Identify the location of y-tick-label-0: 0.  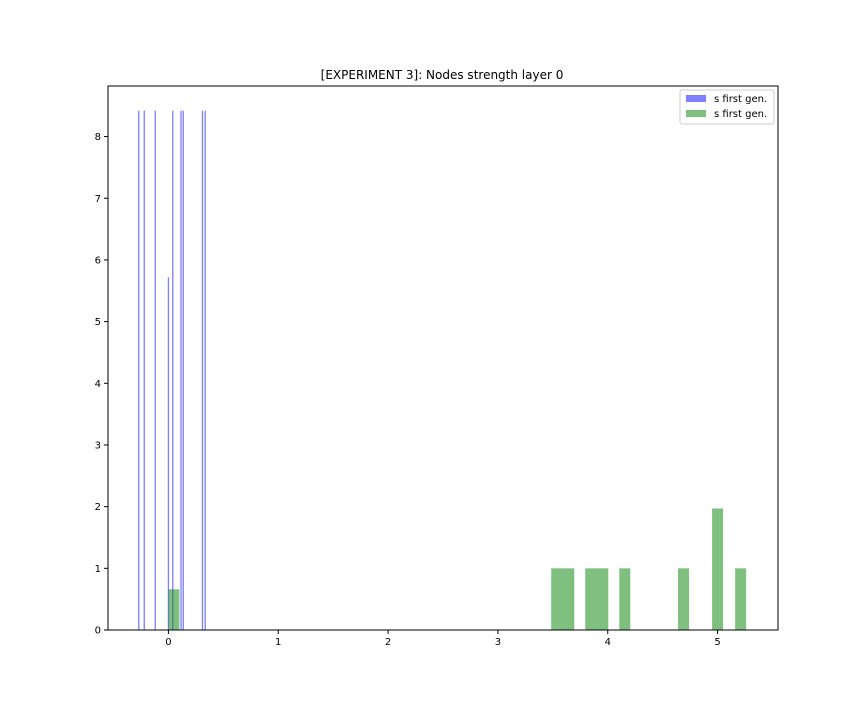
(98, 631).